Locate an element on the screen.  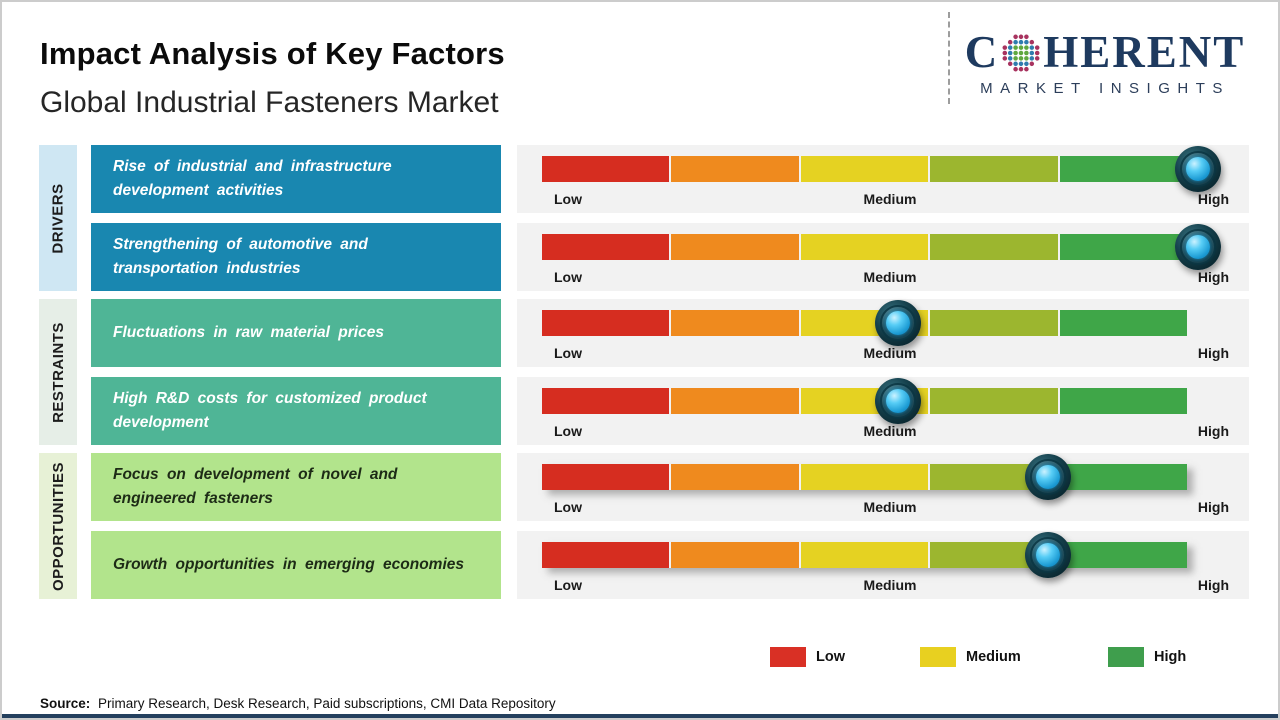
legend-label-medium: Medium is located at coordinates (993, 657).